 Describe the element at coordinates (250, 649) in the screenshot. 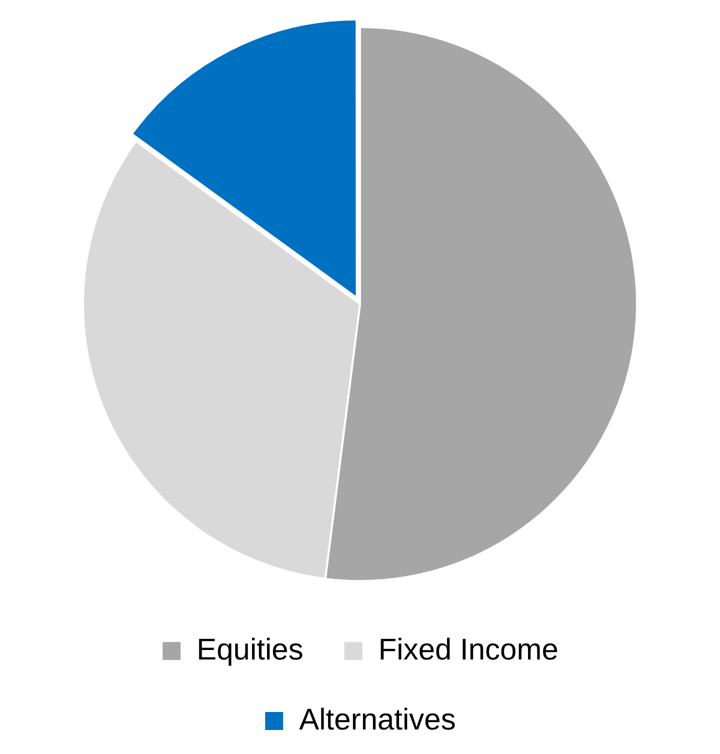

I see `legend-label: Equities` at that location.